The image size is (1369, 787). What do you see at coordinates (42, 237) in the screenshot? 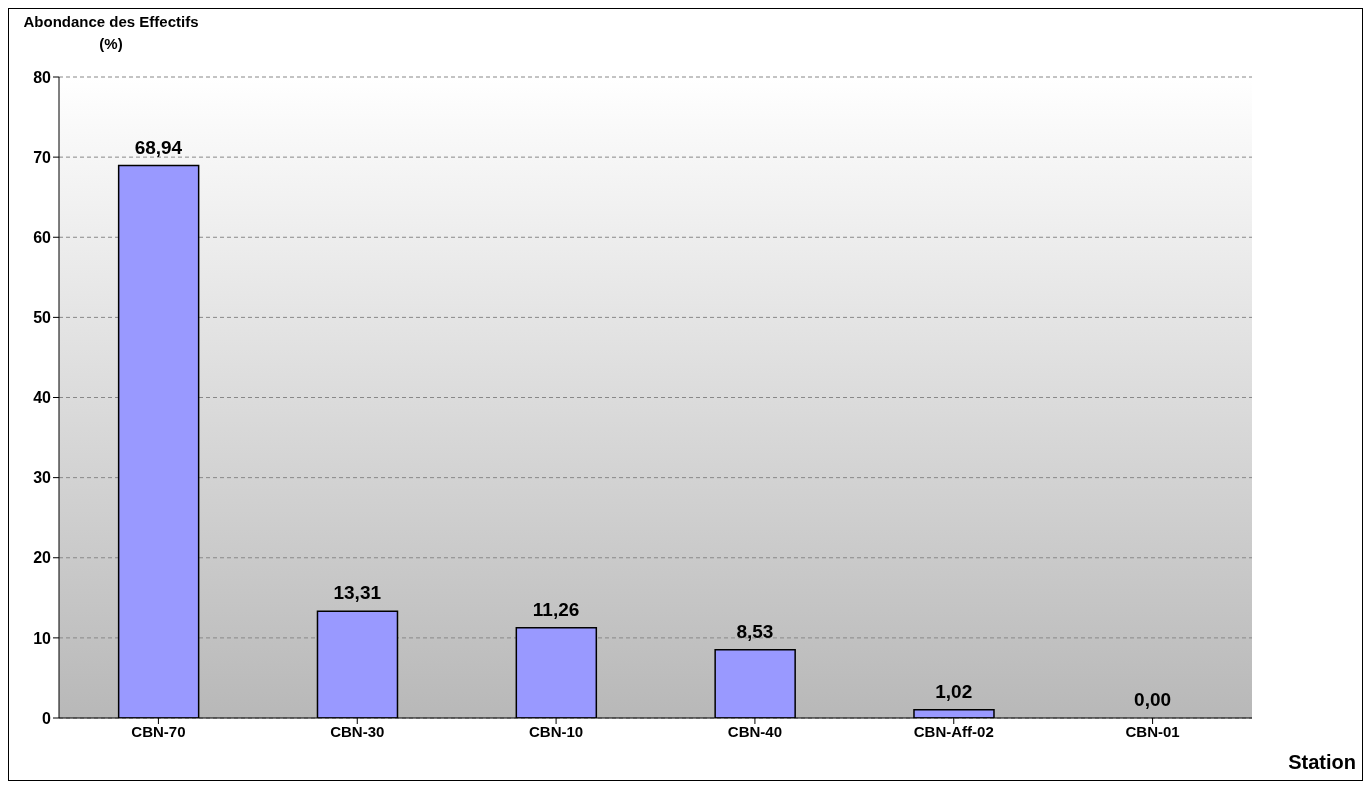
I see `y-tick-label: 60` at bounding box center [42, 237].